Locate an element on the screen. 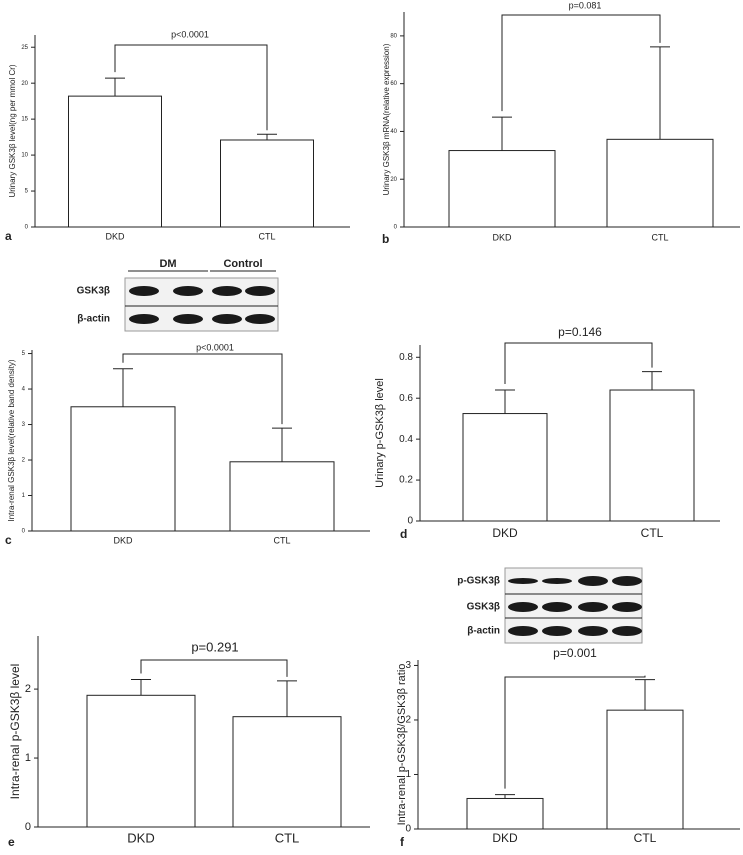 This screenshot has height=855, width=743. panel-letter: b is located at coordinates (385, 239).